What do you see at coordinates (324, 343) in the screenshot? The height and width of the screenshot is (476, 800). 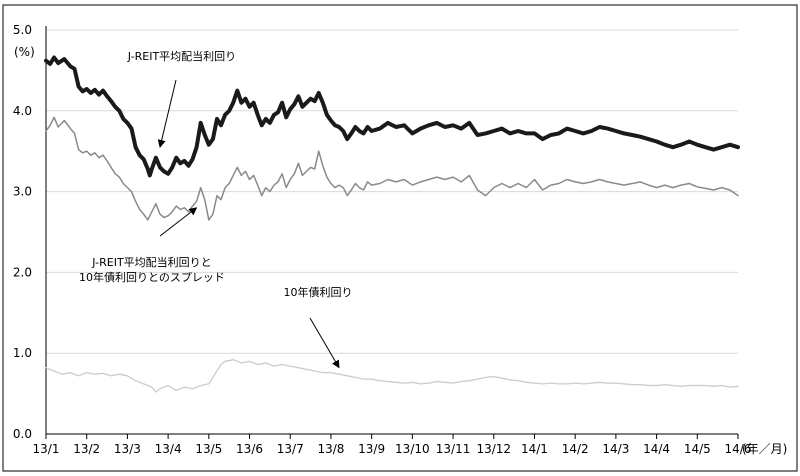 I see `arrow-label-10y-jgb` at bounding box center [324, 343].